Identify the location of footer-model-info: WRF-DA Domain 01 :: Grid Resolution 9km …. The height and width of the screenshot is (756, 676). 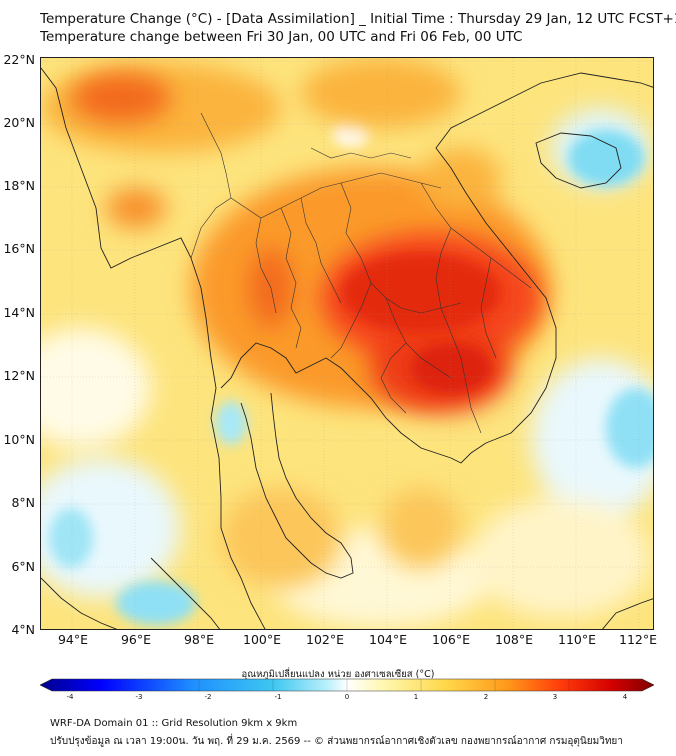
(174, 723).